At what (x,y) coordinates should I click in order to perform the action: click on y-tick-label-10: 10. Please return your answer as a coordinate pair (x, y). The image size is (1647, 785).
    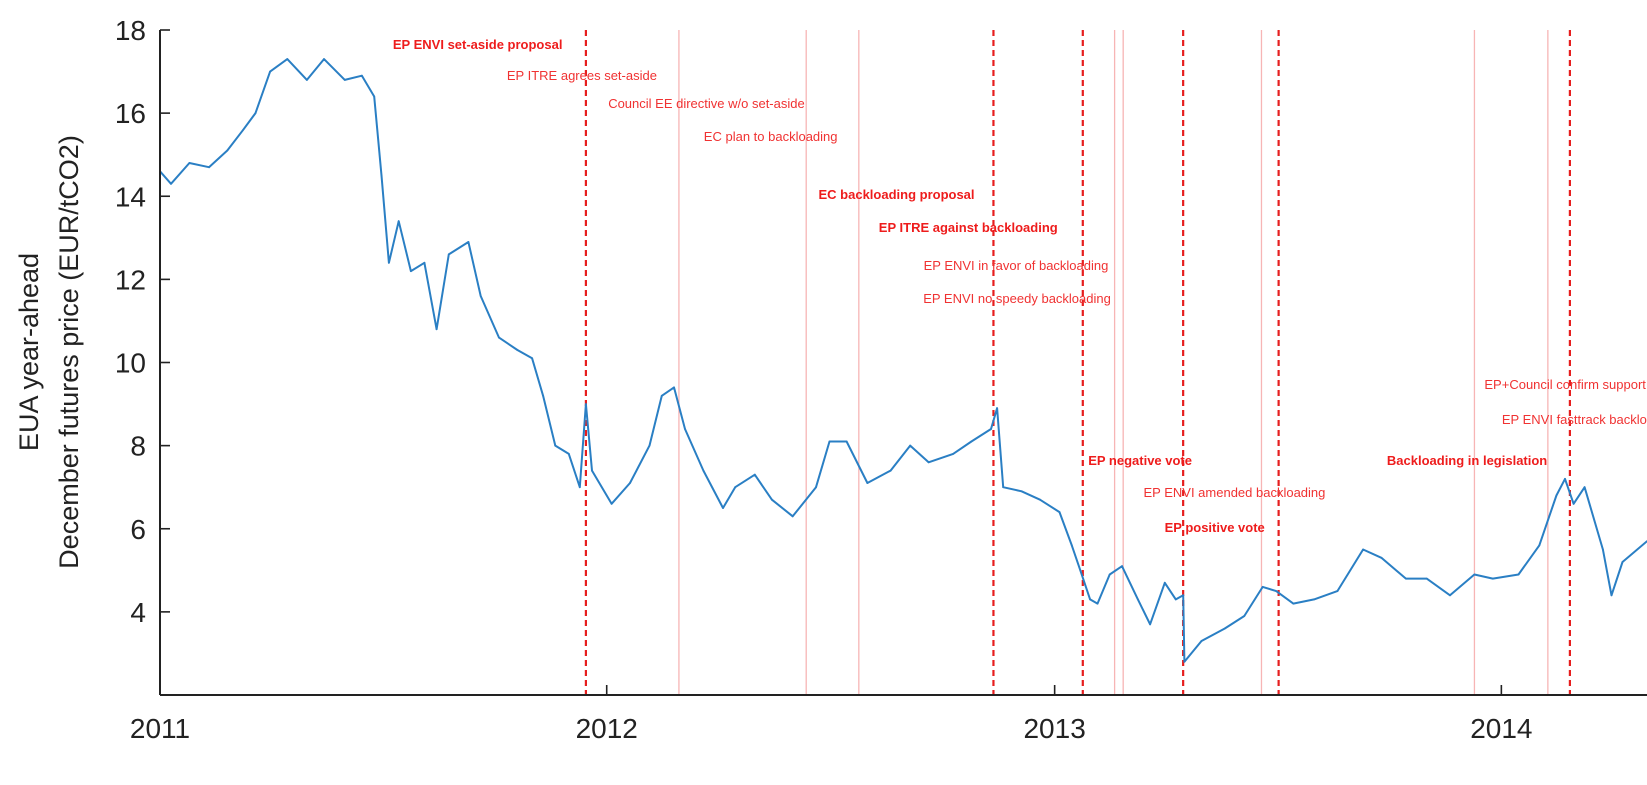
    Looking at the image, I should click on (130, 363).